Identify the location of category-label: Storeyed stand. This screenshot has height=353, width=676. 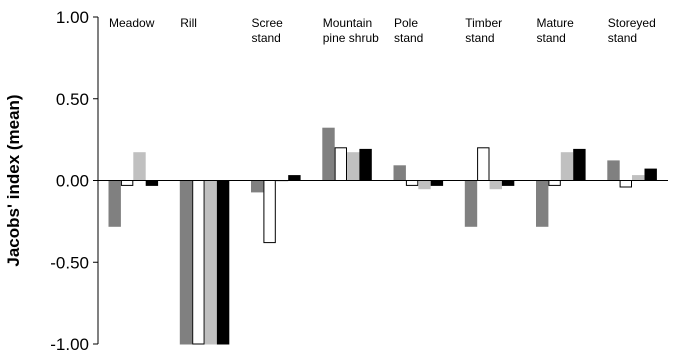
(632, 30).